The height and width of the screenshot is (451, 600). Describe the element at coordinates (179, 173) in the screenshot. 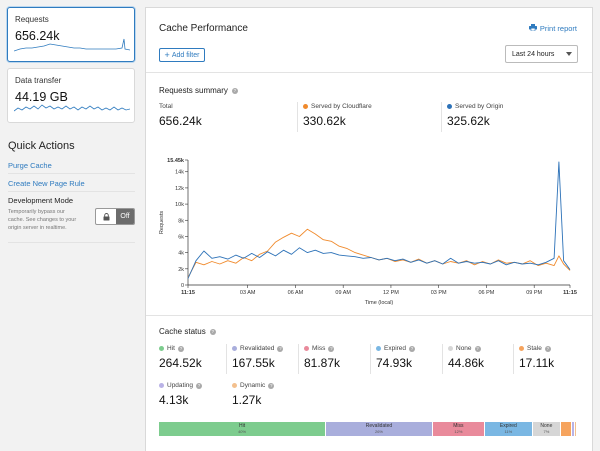

I see `y-tick-label: 14k` at that location.